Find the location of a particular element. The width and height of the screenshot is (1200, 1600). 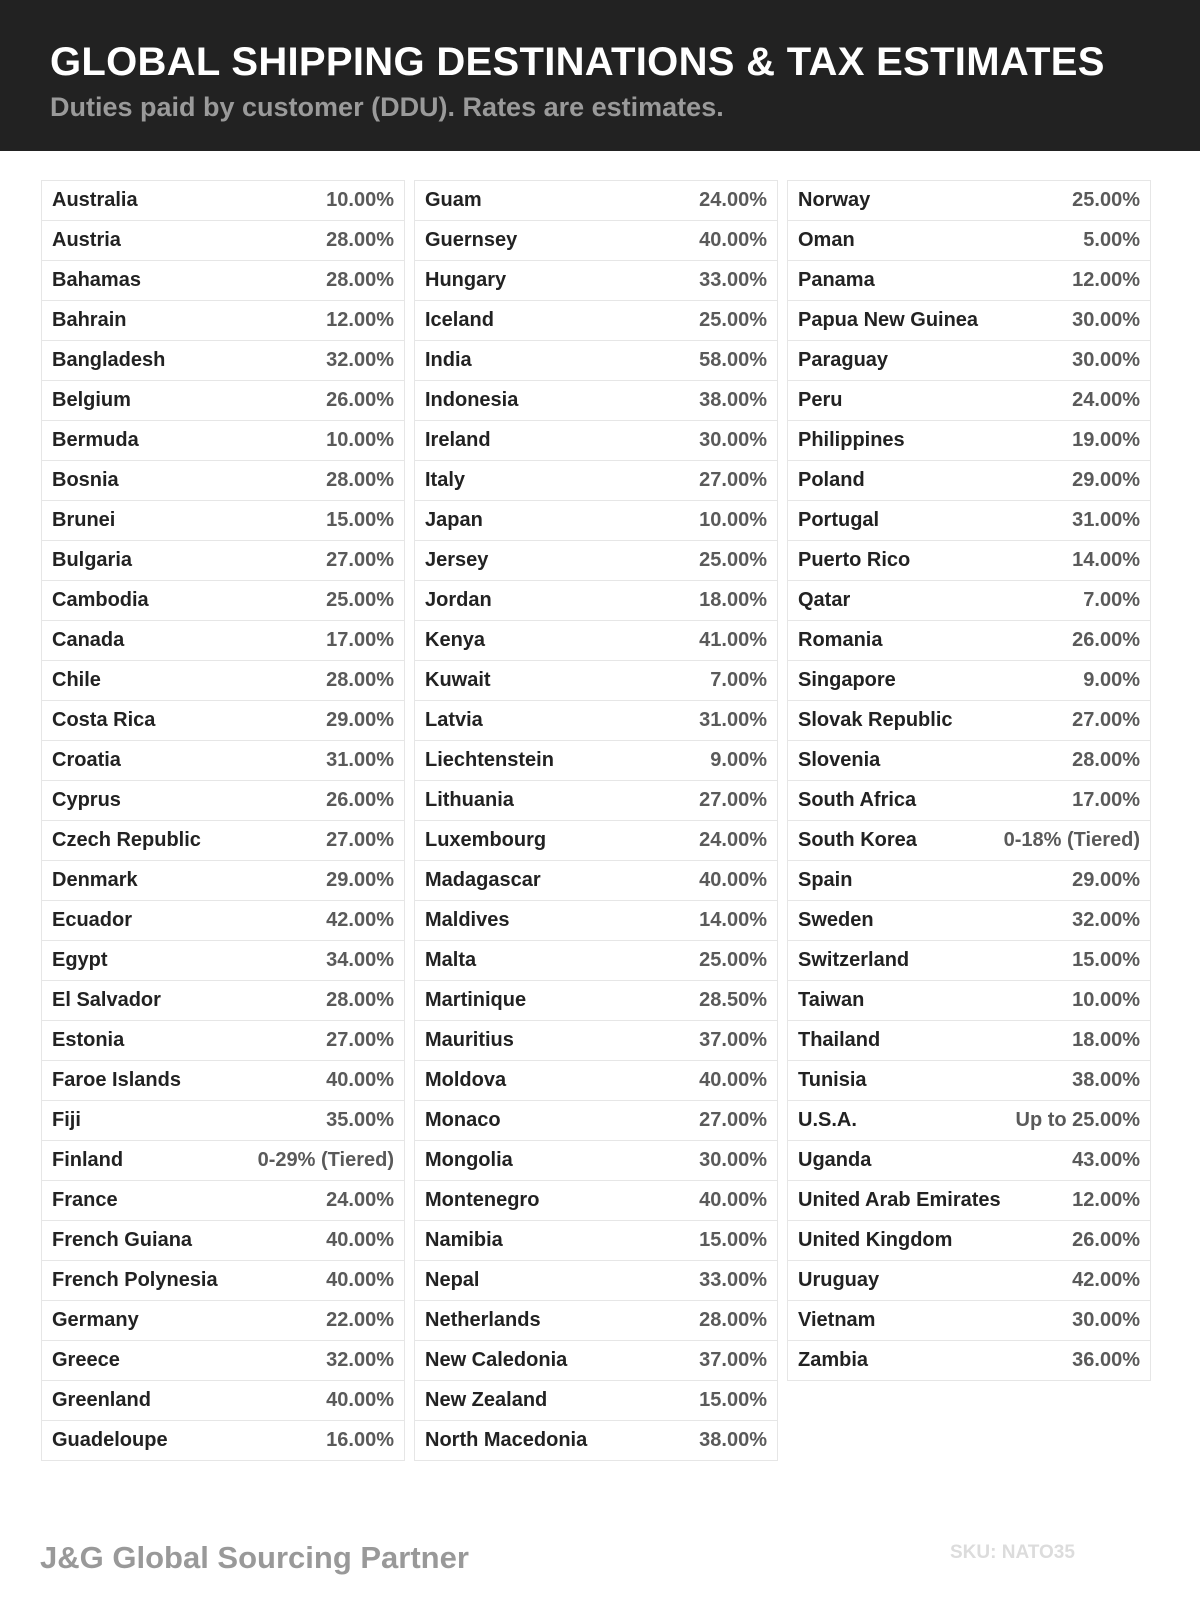

country-name: Norway is located at coordinates (834, 200).